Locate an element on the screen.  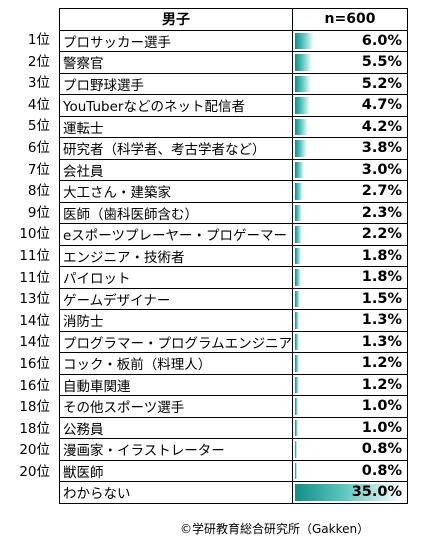
percentage-label: 1.0% is located at coordinates (381, 427).